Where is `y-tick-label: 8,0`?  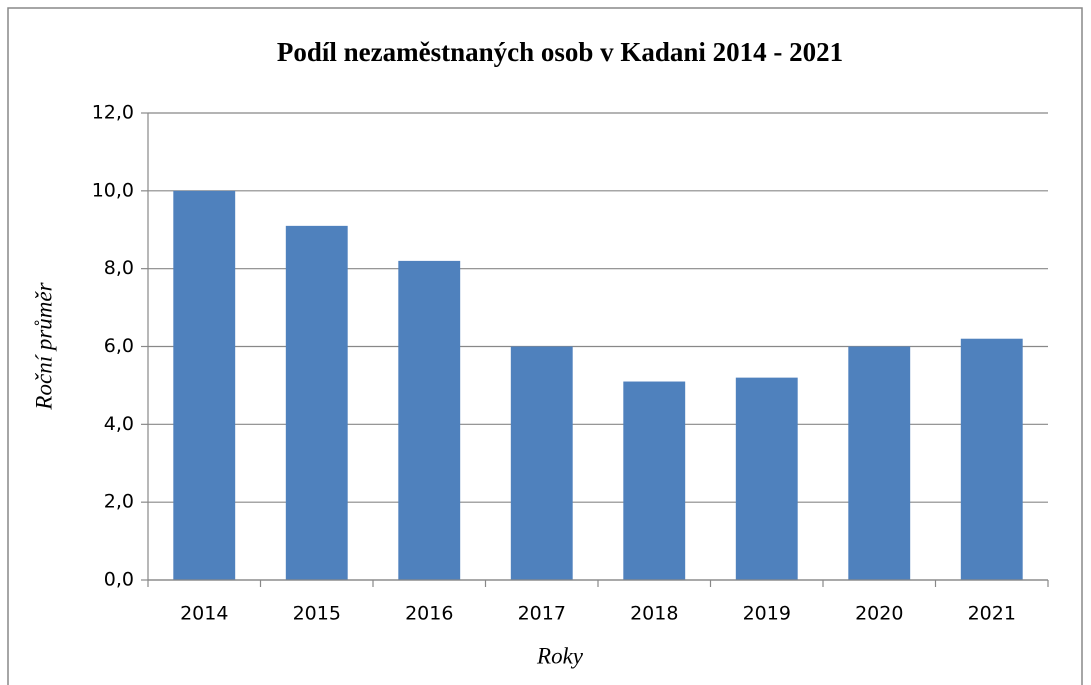
y-tick-label: 8,0 is located at coordinates (119, 268).